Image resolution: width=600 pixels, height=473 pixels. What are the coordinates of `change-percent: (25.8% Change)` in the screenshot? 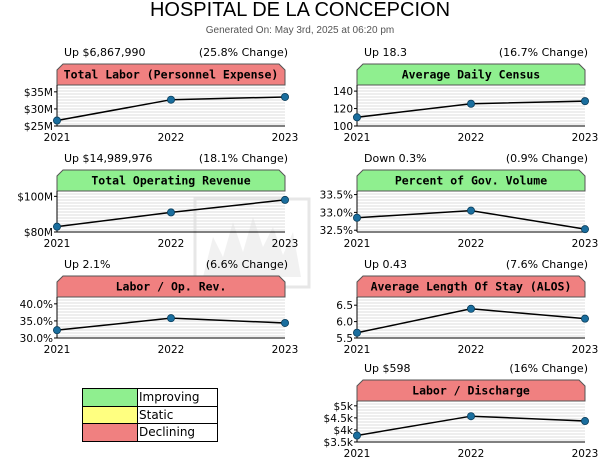 It's located at (243, 52).